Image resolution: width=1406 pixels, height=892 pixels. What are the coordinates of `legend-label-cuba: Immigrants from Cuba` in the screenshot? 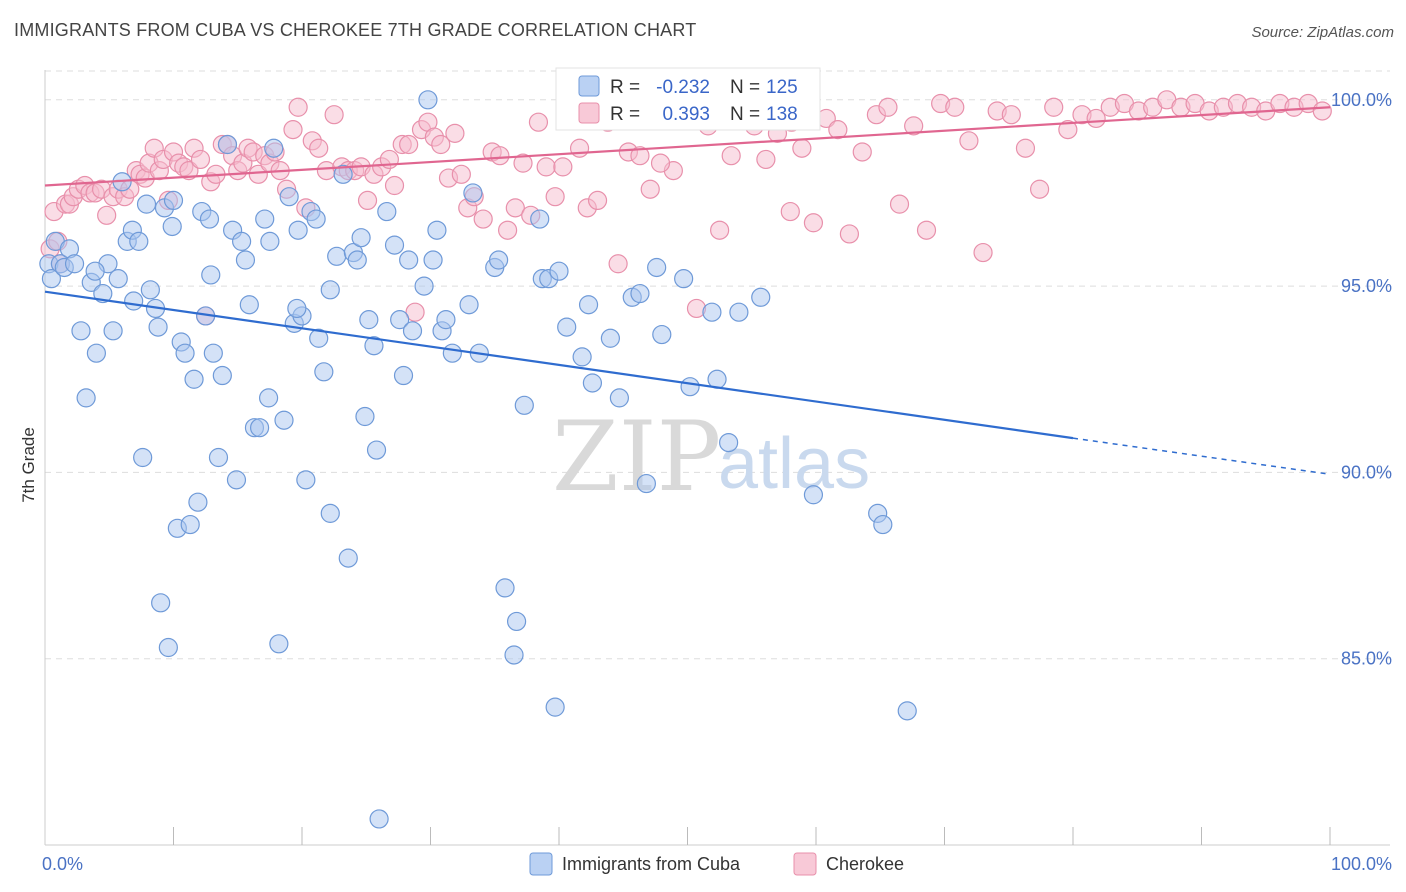 It's located at (651, 864).